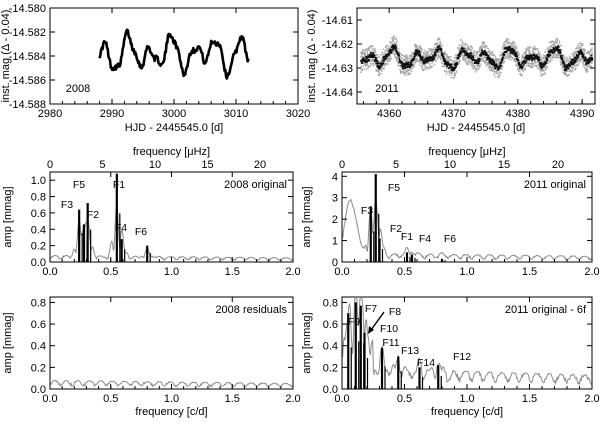 Image resolution: width=600 pixels, height=424 pixels. I want to click on x-tick-label: 3020, so click(298, 114).